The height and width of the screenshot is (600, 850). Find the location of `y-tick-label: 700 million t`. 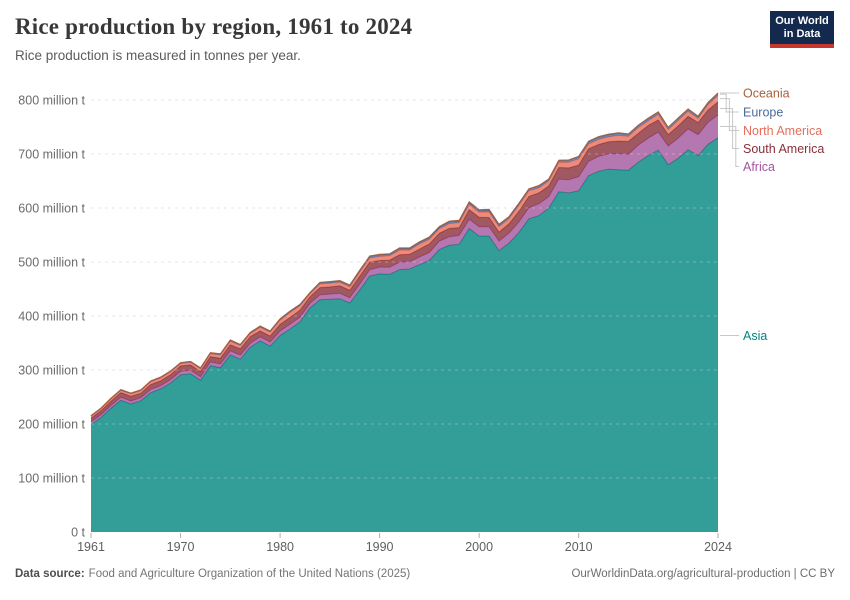

y-tick-label: 700 million t is located at coordinates (51, 154).